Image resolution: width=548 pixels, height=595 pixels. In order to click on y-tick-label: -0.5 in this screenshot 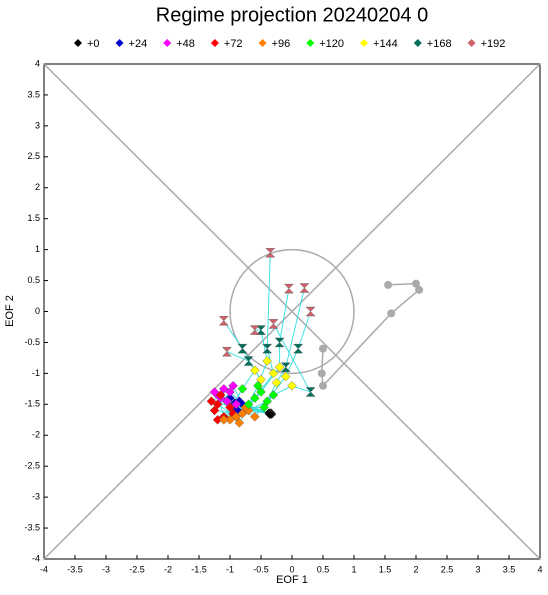, I will do `click(32, 342)`.